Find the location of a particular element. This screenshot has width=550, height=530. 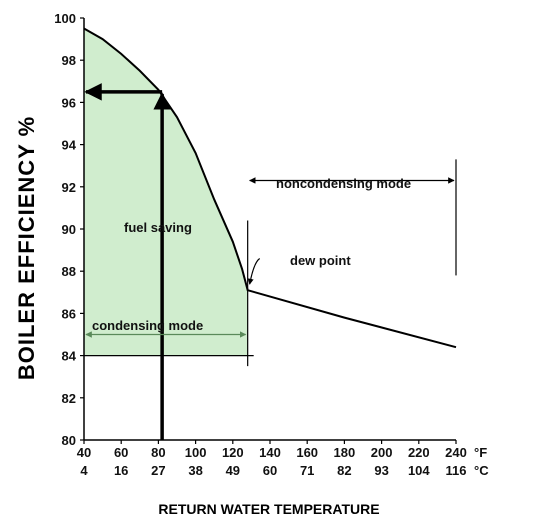

x-tick-label-c: 93 is located at coordinates (381, 470).